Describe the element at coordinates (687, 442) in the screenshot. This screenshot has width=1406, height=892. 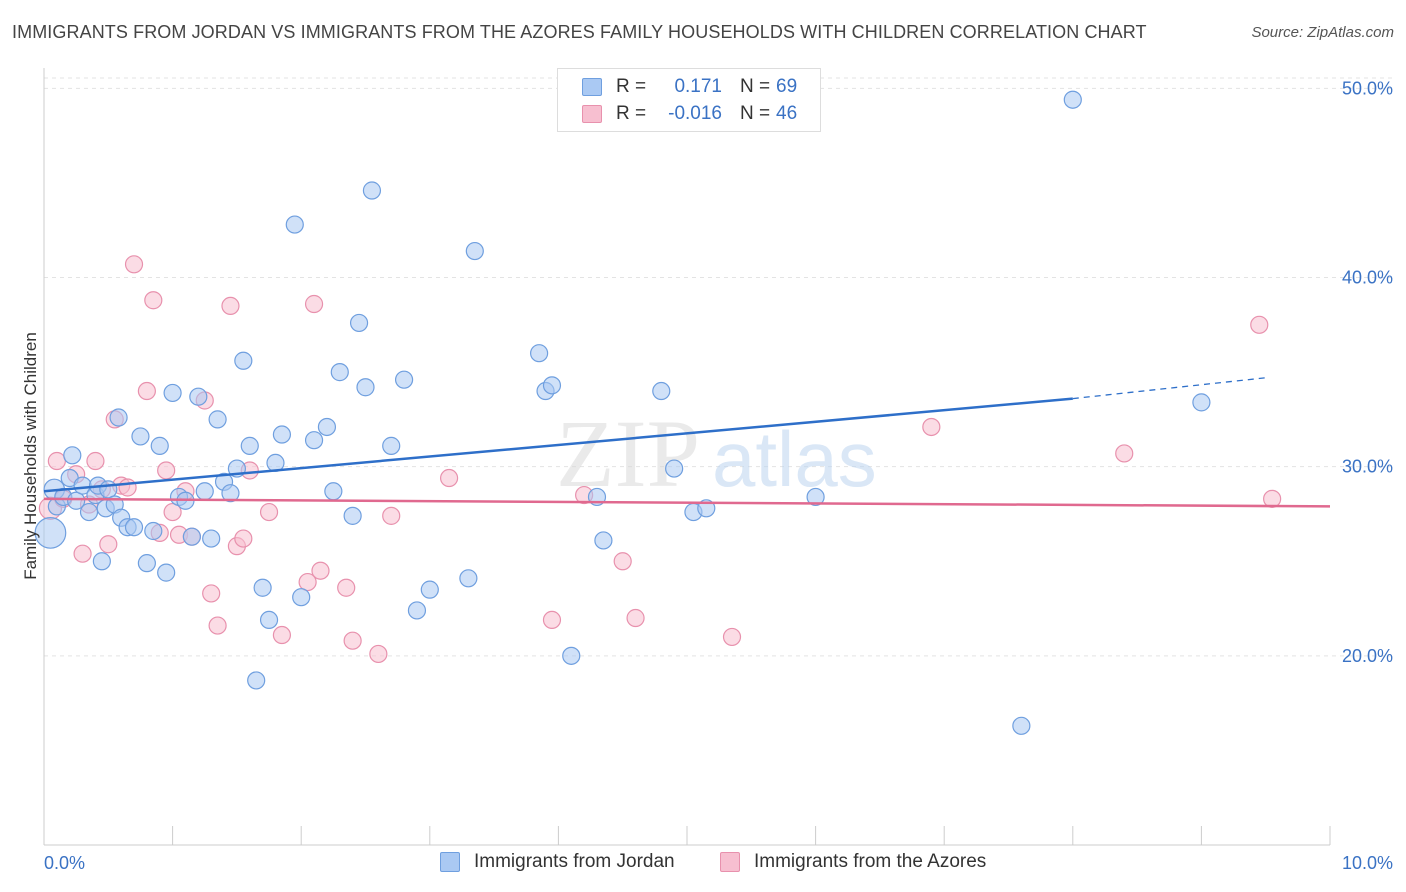
I see `trend-lines` at that location.